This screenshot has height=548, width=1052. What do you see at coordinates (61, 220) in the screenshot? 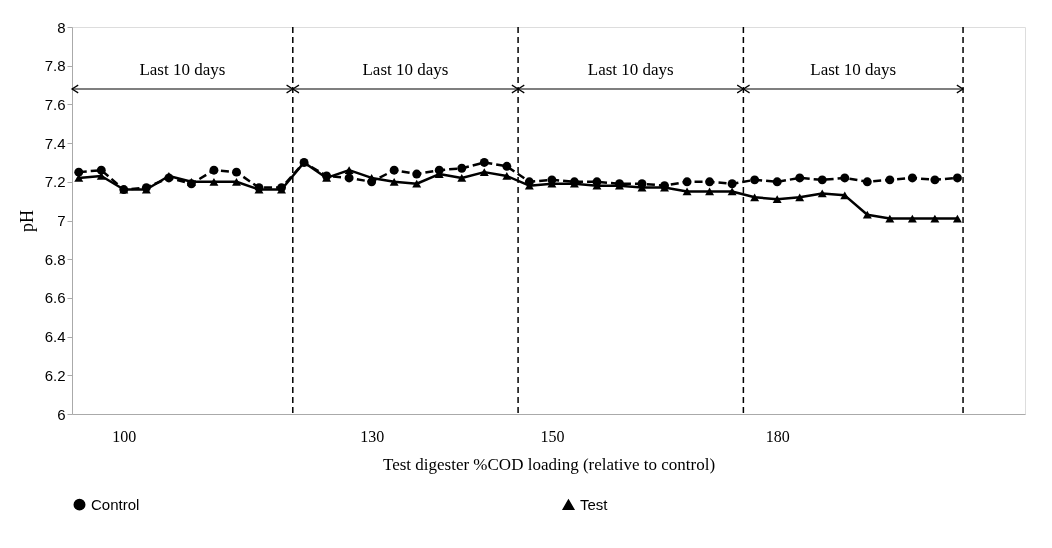
I see `y-tick-label: 7` at bounding box center [61, 220].